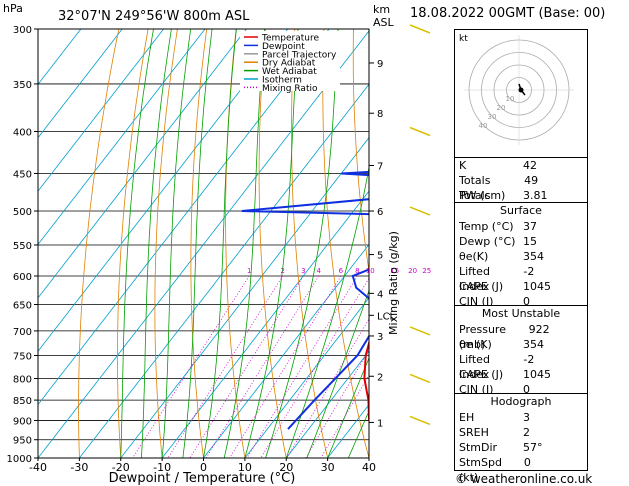 The width and height of the screenshot is (629, 486). What do you see at coordinates (521, 278) in the screenshot?
I see `panel-row: Lifted Index -2` at bounding box center [521, 278].